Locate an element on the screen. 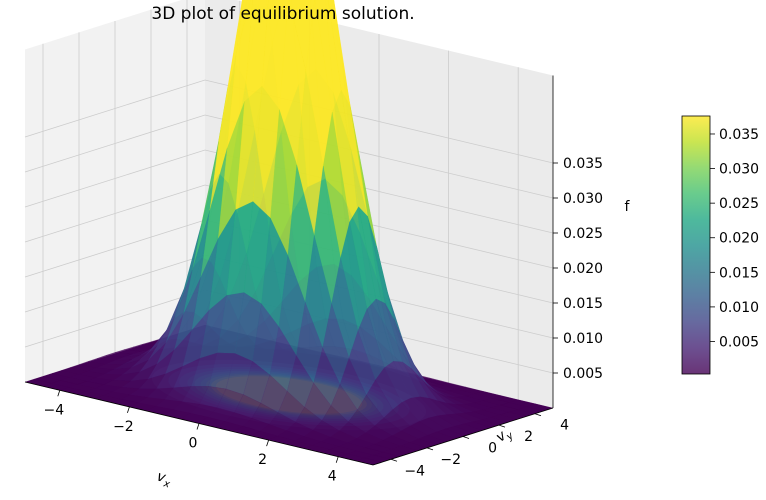 The image size is (766, 500). y-tick-label: −2 is located at coordinates (450, 460).